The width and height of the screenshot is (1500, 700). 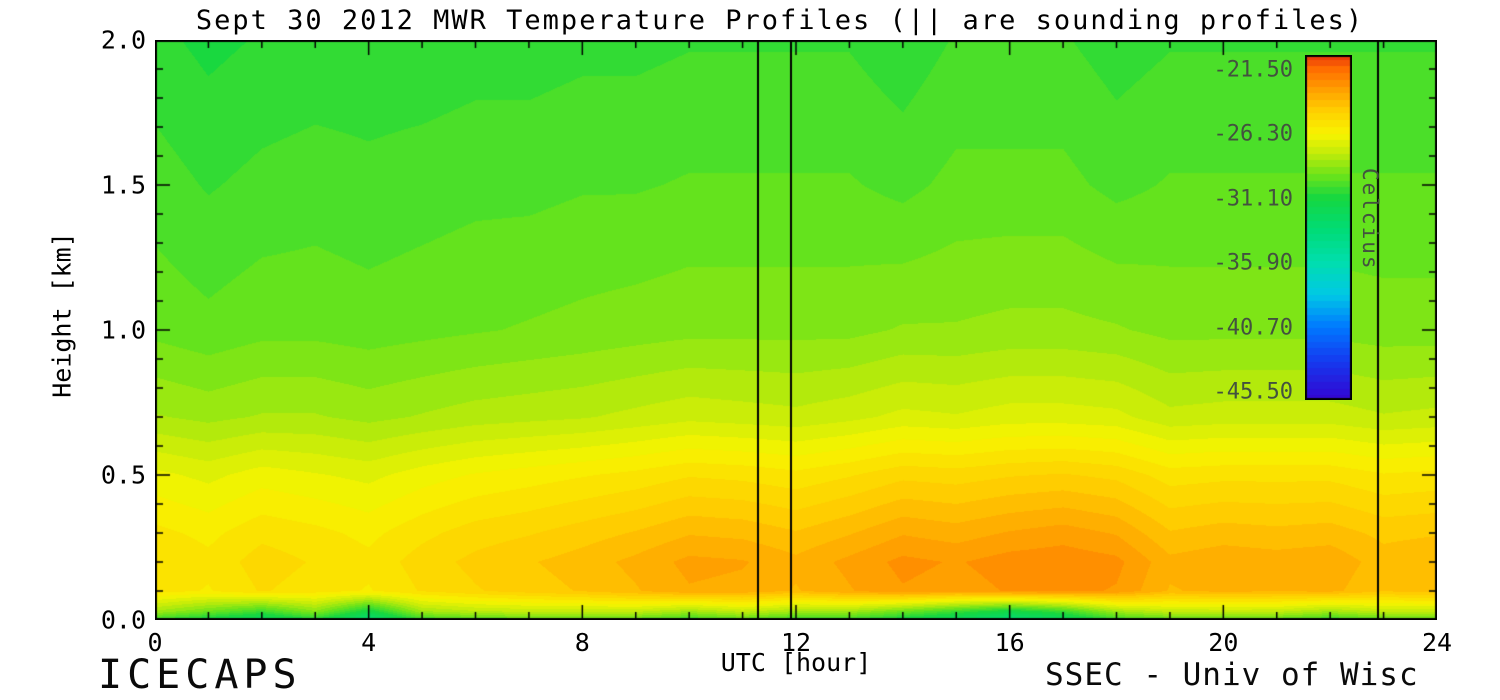 I want to click on y-axis-tick-label: 2.0, so click(x=123, y=40).